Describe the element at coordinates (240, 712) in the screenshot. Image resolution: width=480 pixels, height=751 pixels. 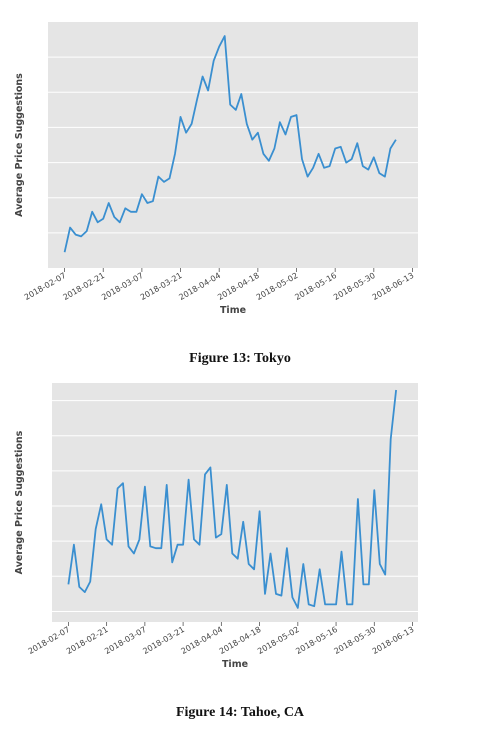
I see `figure-caption: Figure 14: Tahoe, CA` at that location.